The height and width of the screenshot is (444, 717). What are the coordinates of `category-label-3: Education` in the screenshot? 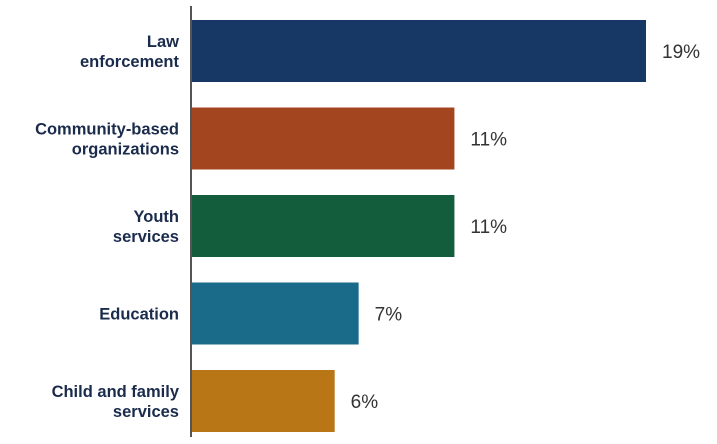 It's located at (139, 315).